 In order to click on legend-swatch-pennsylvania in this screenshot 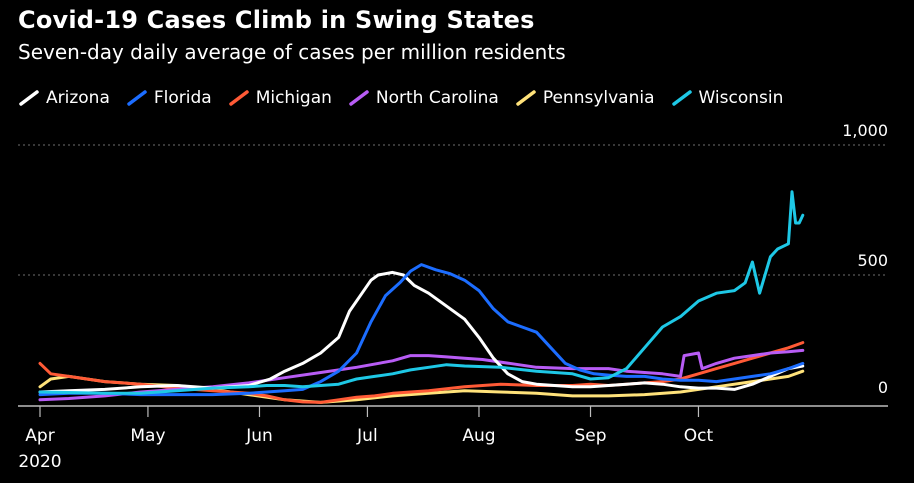, I will do `click(526, 98)`.